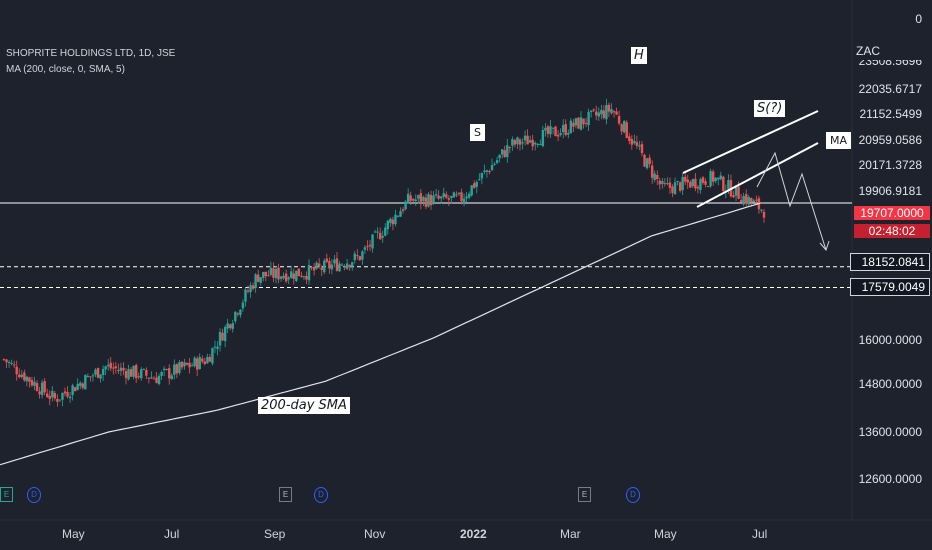  I want to click on x-tick-label: Mar, so click(570, 534).